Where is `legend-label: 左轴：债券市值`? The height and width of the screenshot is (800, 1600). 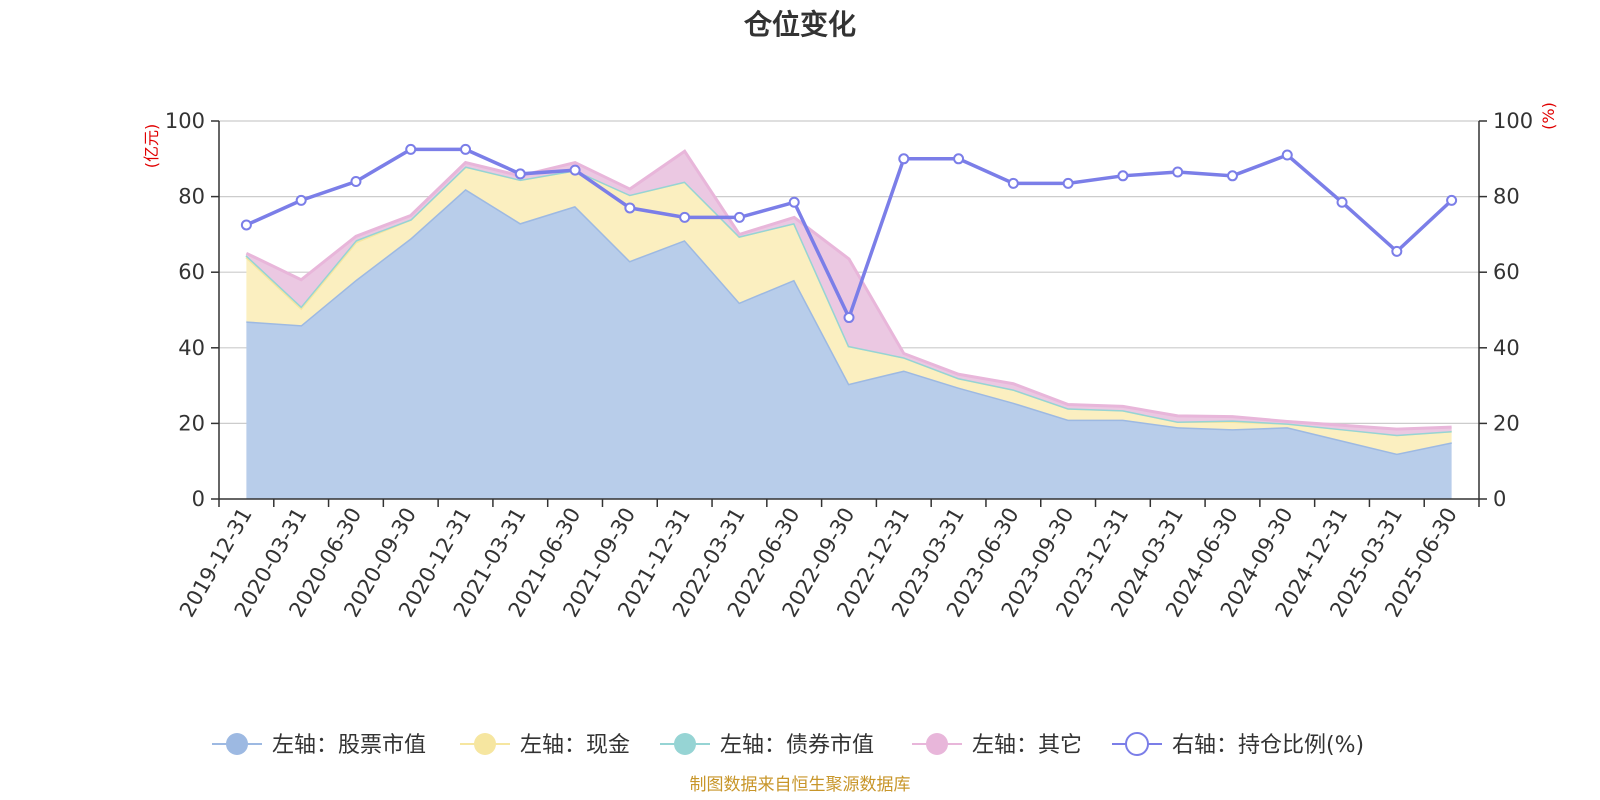 legend-label: 左轴：债券市值 is located at coordinates (797, 745).